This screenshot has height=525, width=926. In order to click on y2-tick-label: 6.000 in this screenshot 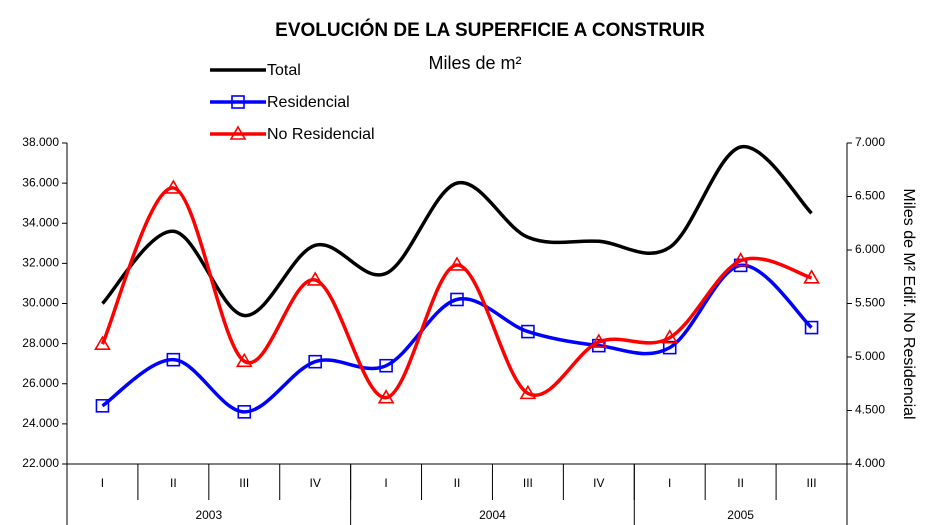, I will do `click(870, 249)`.